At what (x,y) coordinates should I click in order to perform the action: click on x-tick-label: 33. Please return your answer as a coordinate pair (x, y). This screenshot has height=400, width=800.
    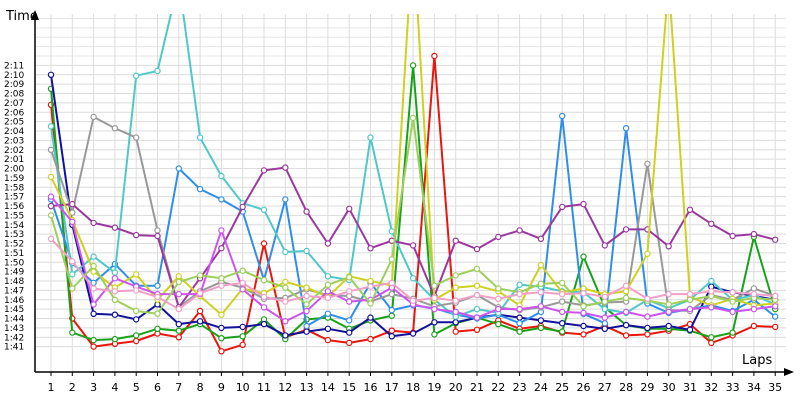
    Looking at the image, I should click on (733, 387).